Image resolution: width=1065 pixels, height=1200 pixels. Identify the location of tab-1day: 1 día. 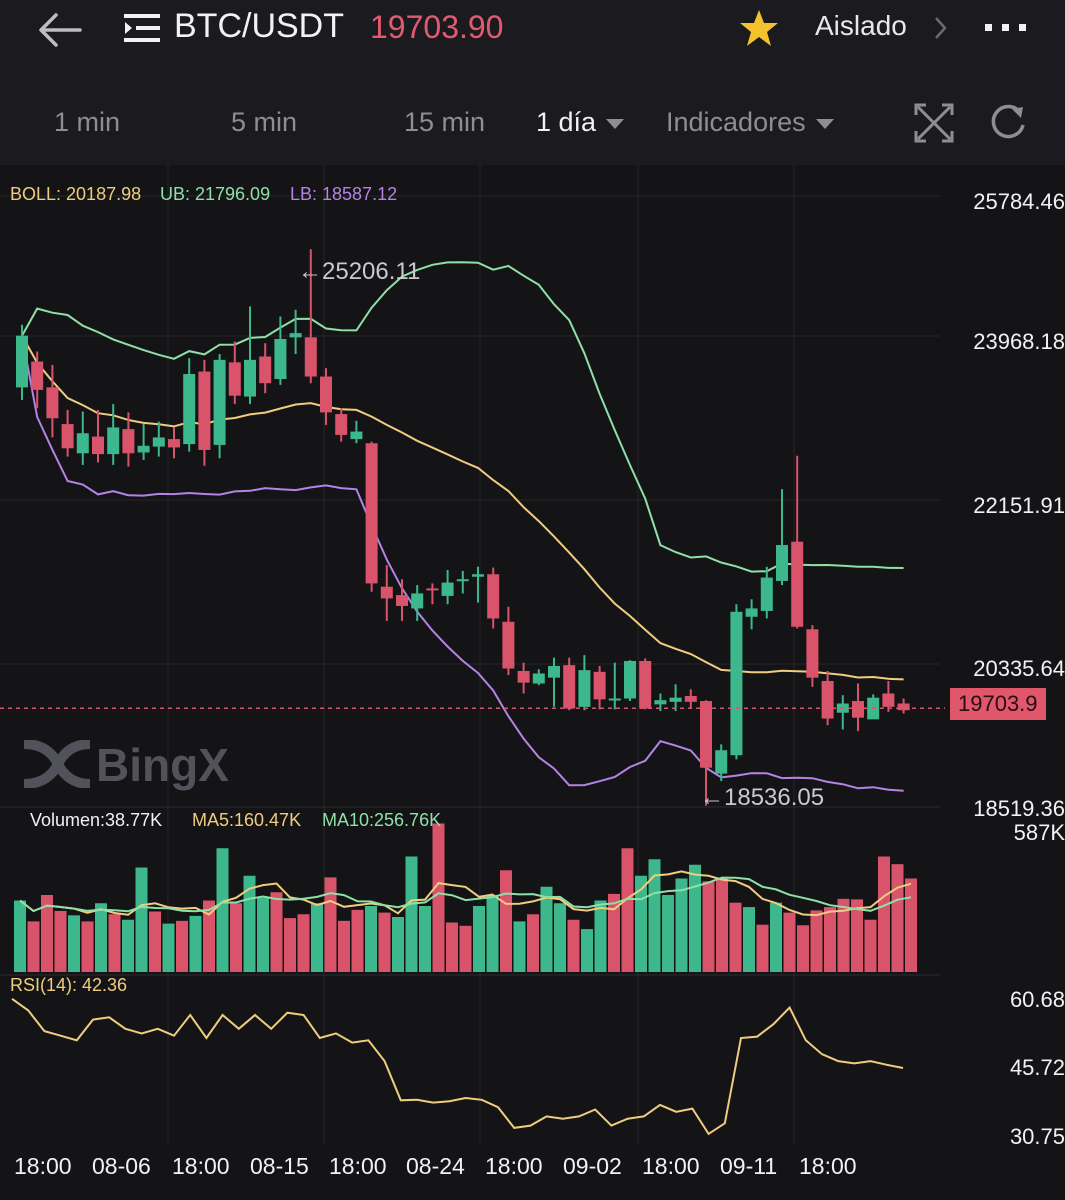
(580, 122).